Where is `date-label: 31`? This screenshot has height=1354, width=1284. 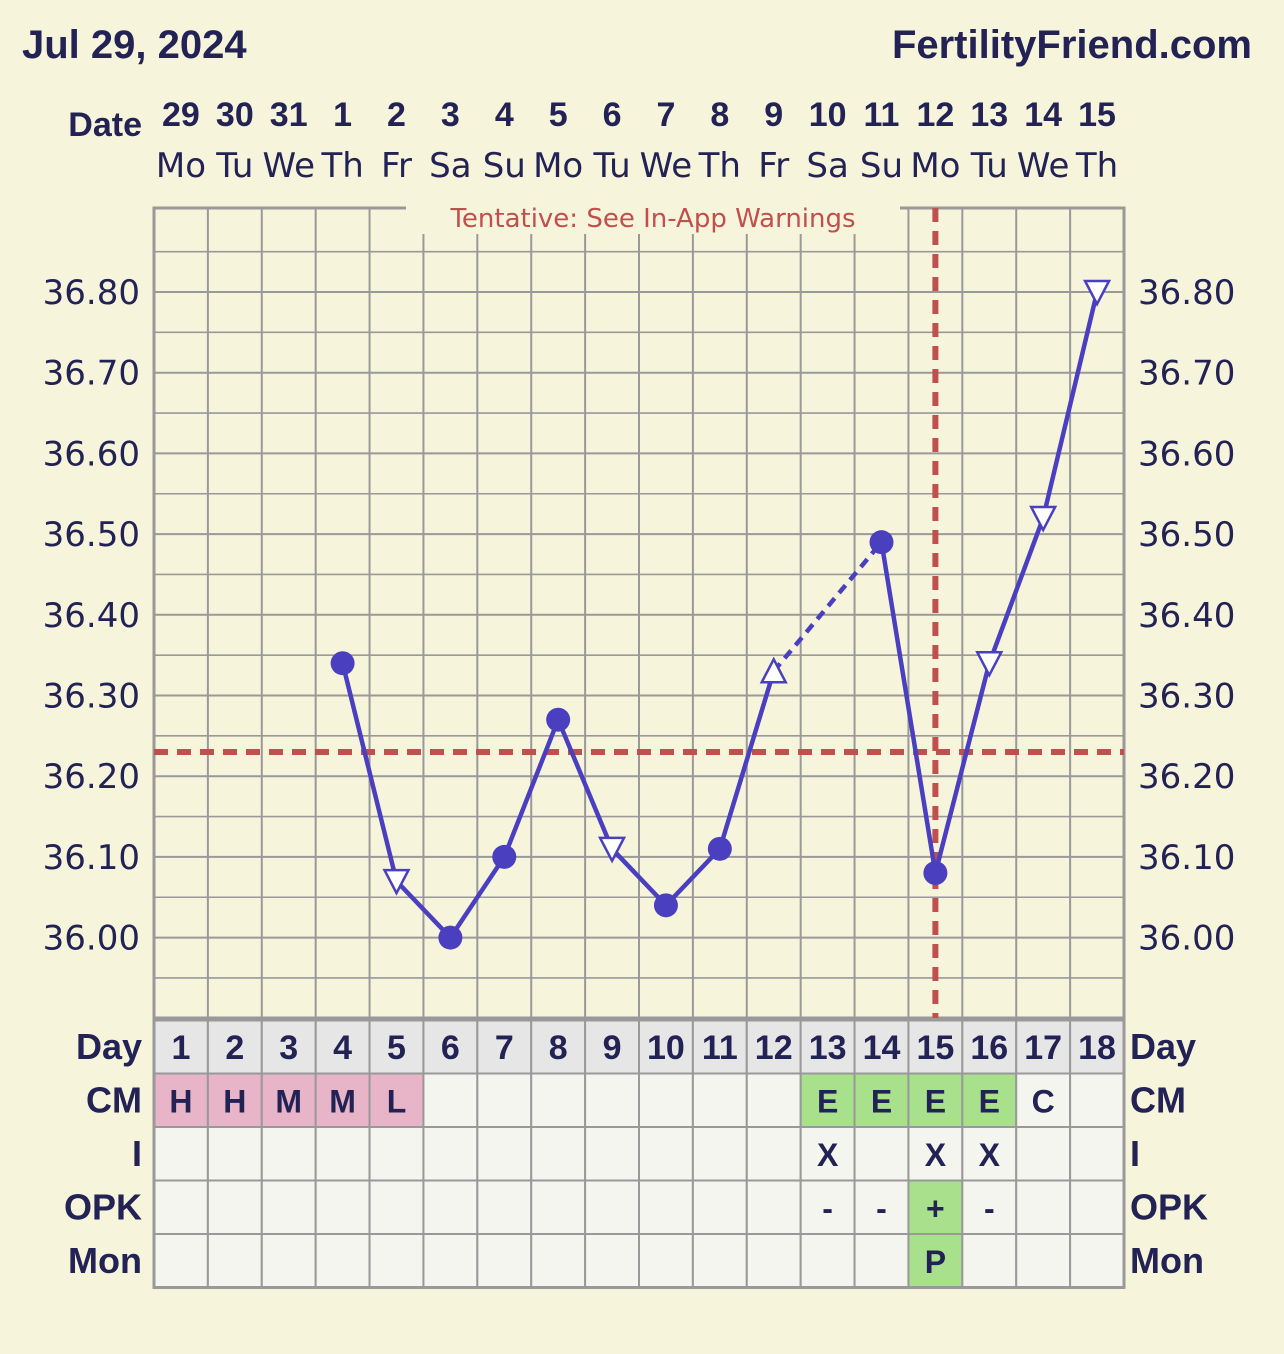 date-label: 31 is located at coordinates (289, 115).